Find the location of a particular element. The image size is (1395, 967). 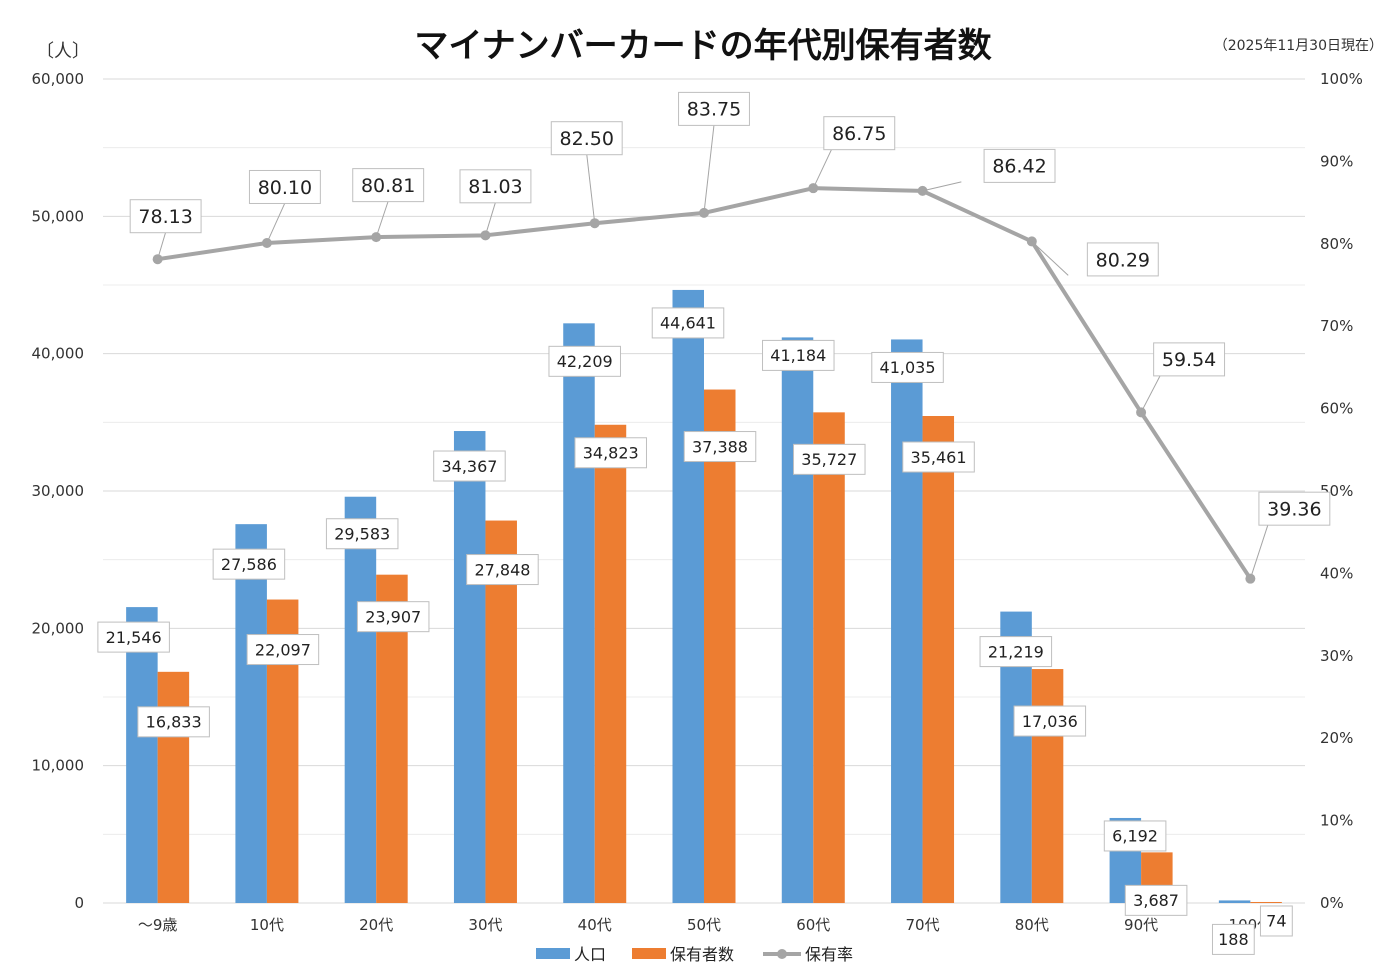

label-text: 27,586 is located at coordinates (249, 564).